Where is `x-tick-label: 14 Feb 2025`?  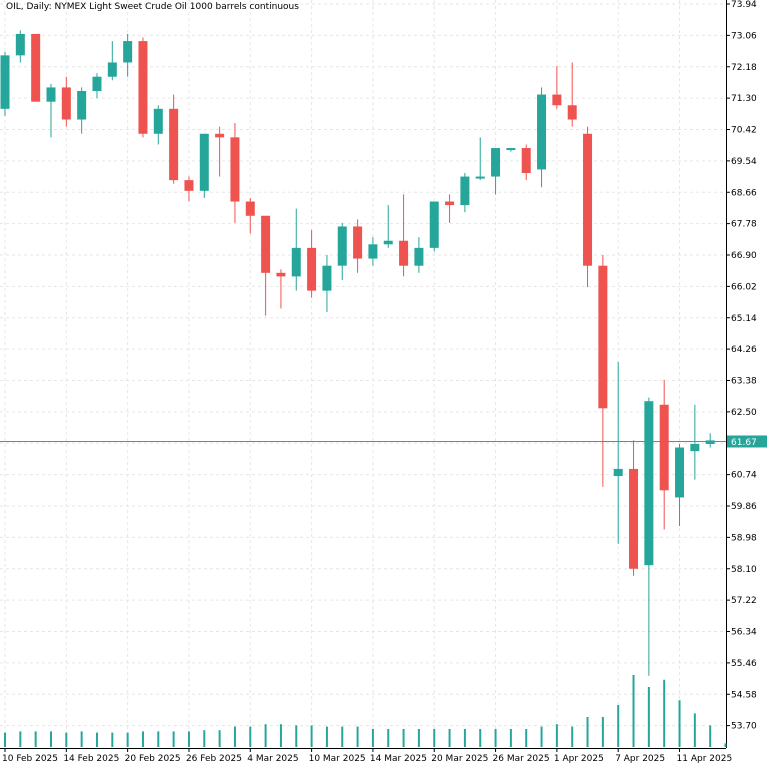
x-tick-label: 14 Feb 2025 is located at coordinates (91, 759).